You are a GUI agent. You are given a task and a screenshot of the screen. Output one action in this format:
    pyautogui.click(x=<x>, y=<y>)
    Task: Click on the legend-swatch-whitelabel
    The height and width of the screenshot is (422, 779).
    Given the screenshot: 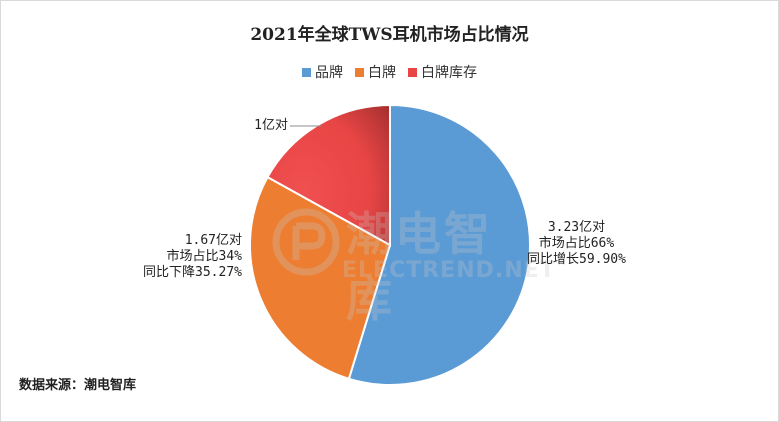 What is the action you would take?
    pyautogui.click(x=359, y=72)
    